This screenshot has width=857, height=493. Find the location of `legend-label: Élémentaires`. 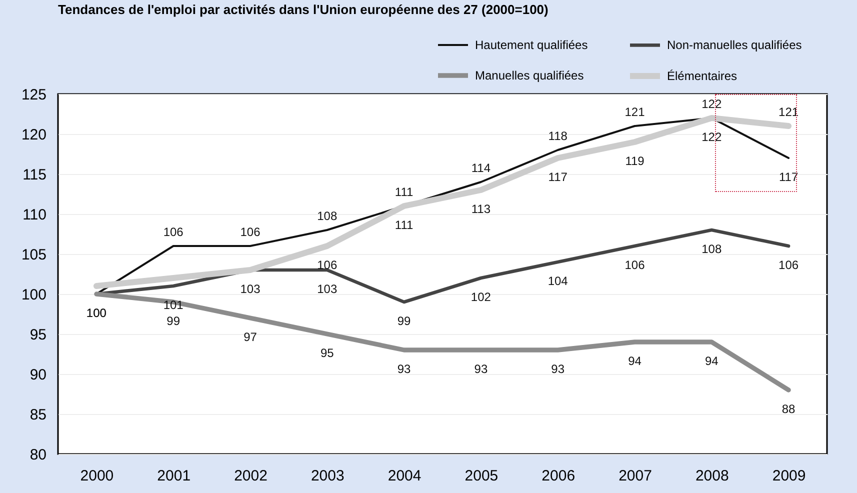

legend-label: Élémentaires is located at coordinates (702, 76).